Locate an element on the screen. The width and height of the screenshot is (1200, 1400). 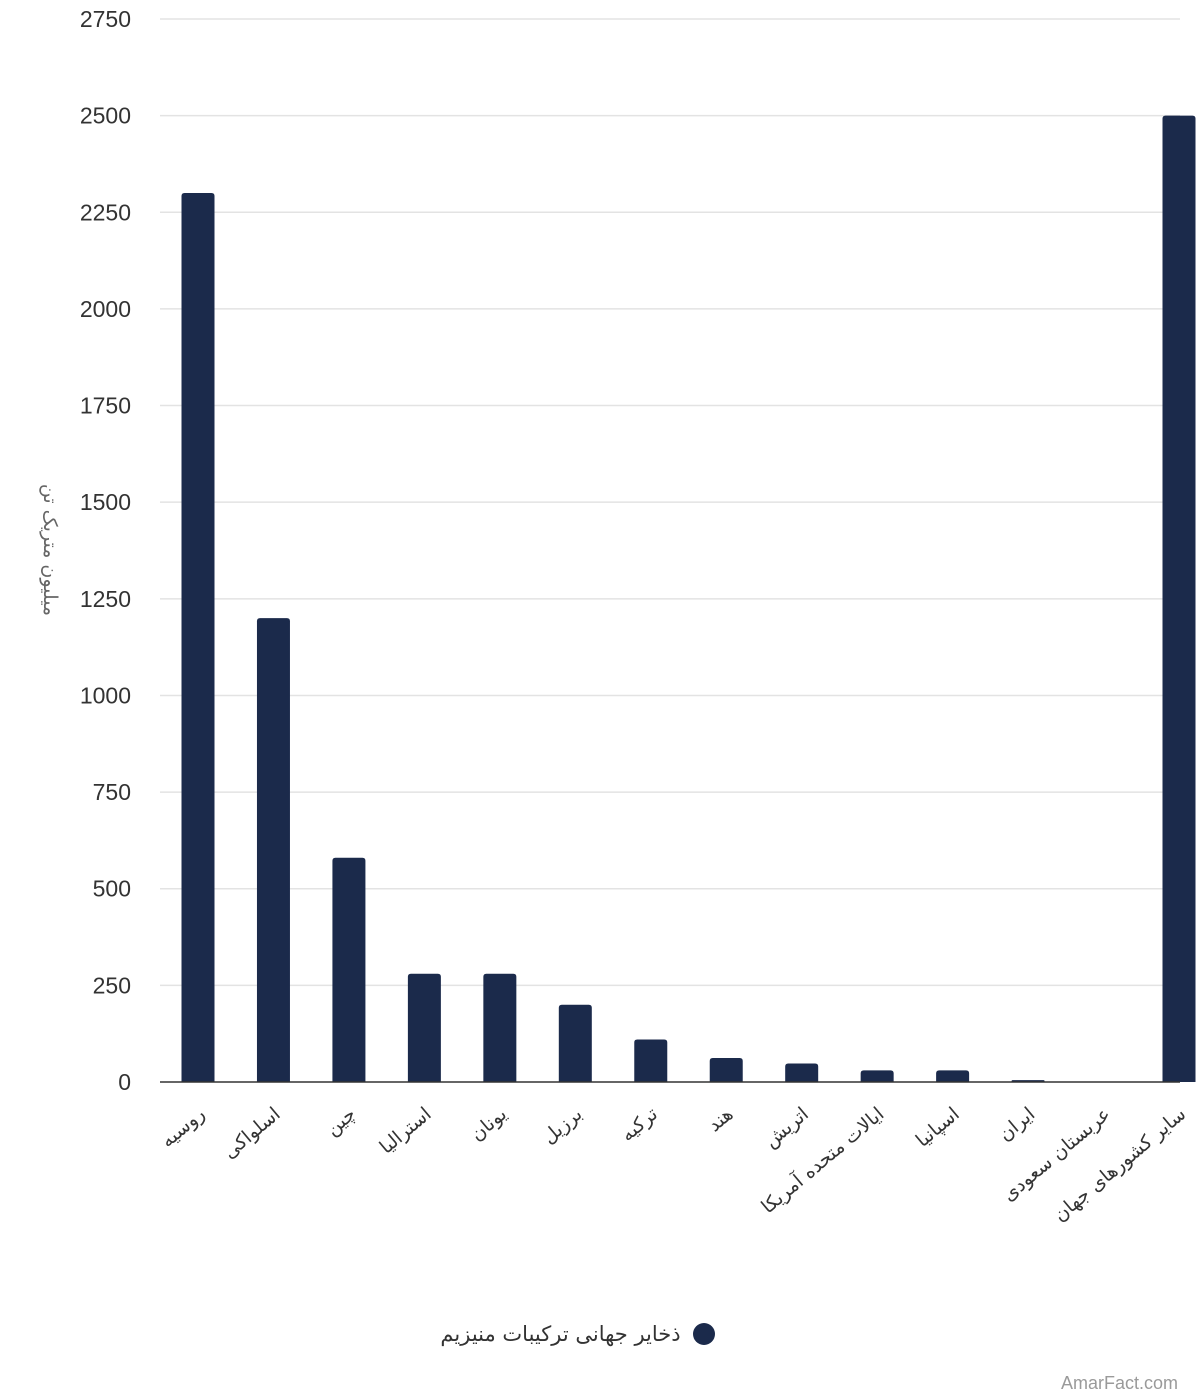
x-tick-label: چین is located at coordinates (341, 1121).